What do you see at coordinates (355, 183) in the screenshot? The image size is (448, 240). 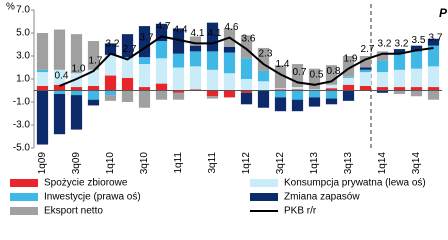 I see `legend-label: Konsumpcja prywatna (lewa oś)` at bounding box center [355, 183].